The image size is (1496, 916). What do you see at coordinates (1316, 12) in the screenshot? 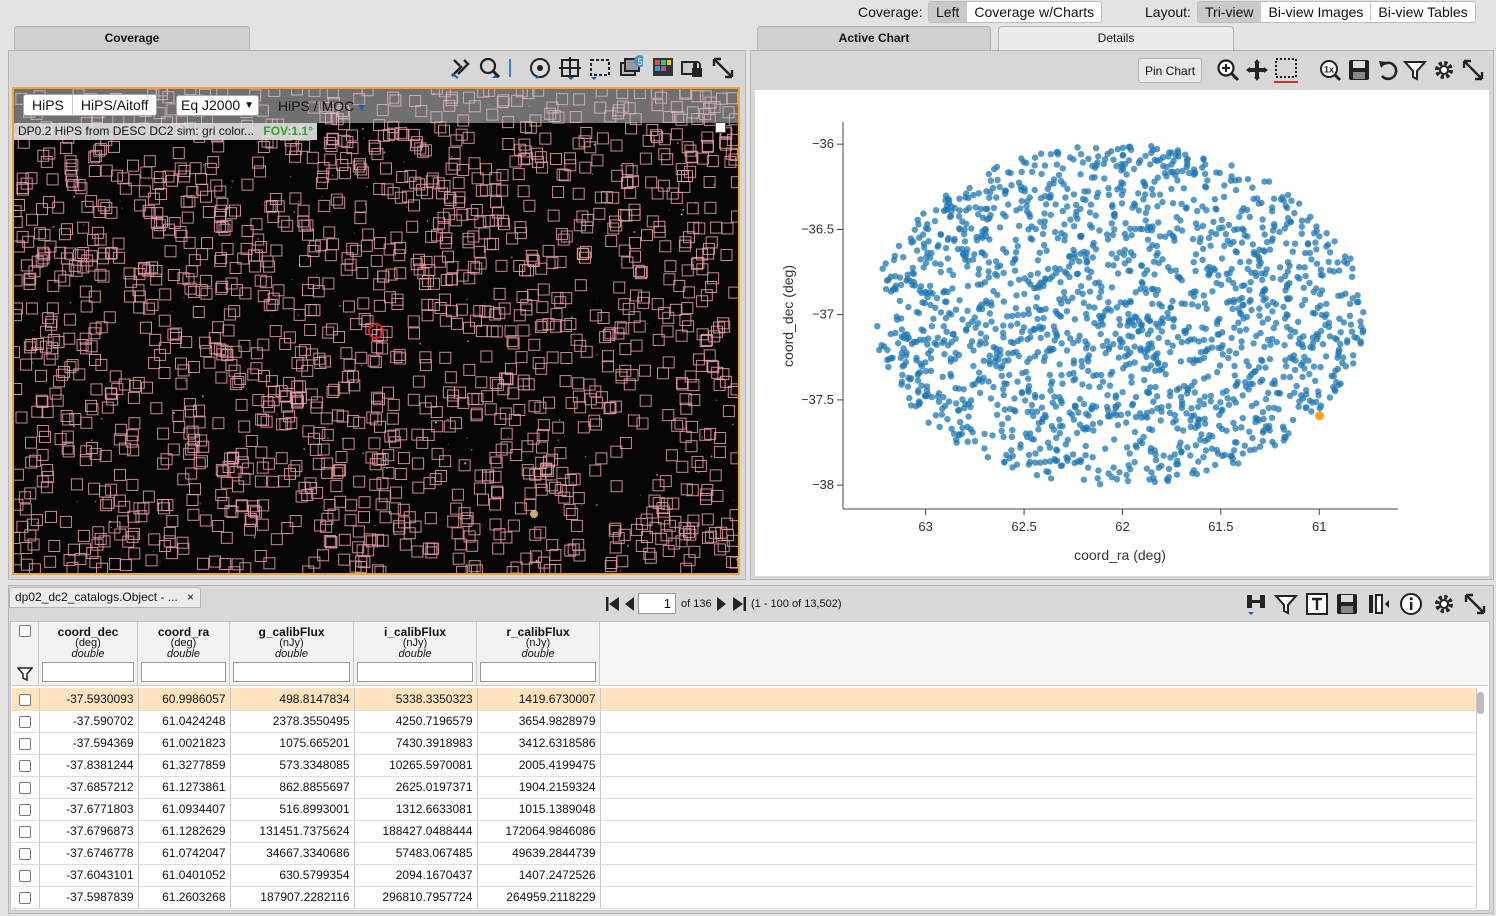
I see `layout-bi-view-images-option: Bi-view Images` at bounding box center [1316, 12].